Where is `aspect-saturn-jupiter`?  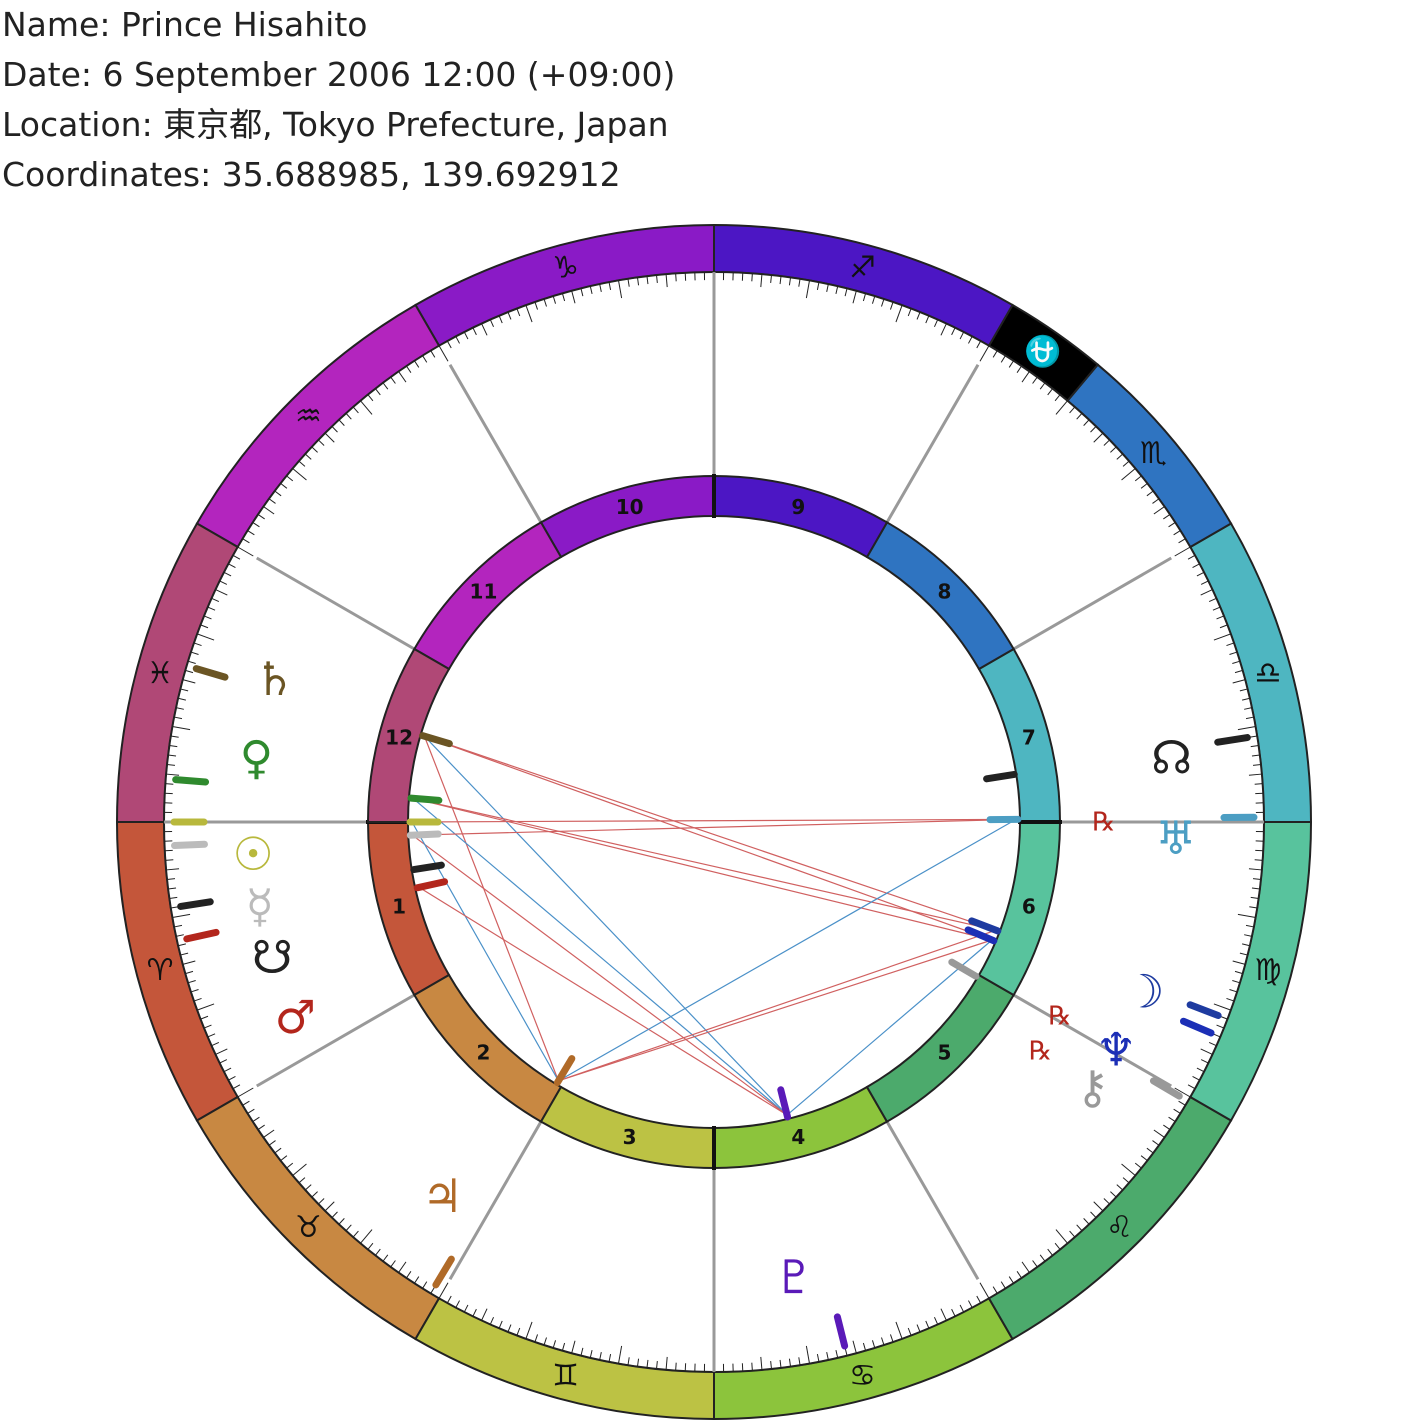 aspect-saturn-jupiter is located at coordinates (491, 909).